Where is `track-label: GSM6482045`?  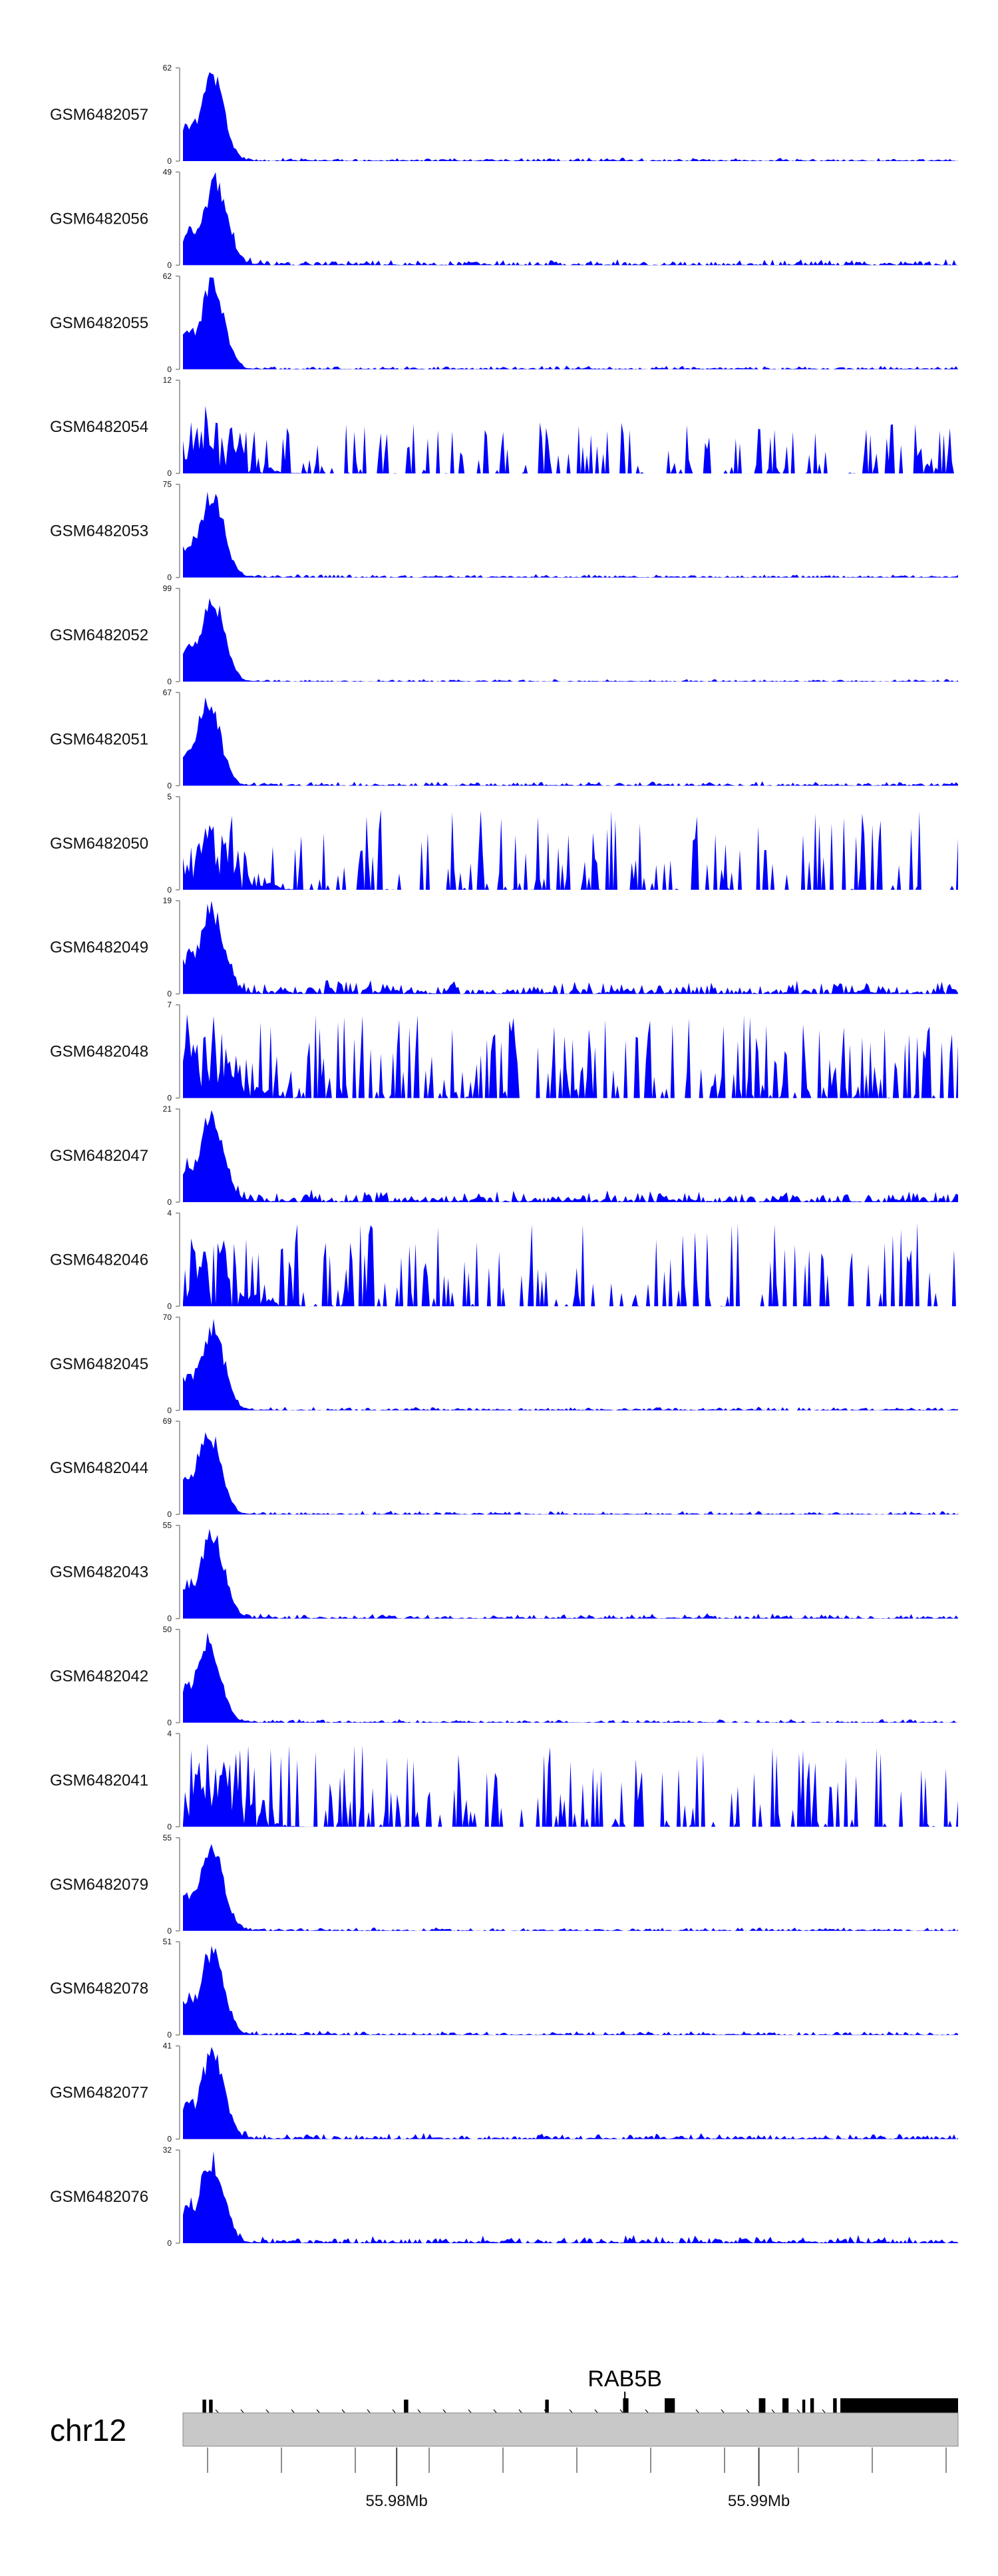 track-label: GSM6482045 is located at coordinates (99, 1364).